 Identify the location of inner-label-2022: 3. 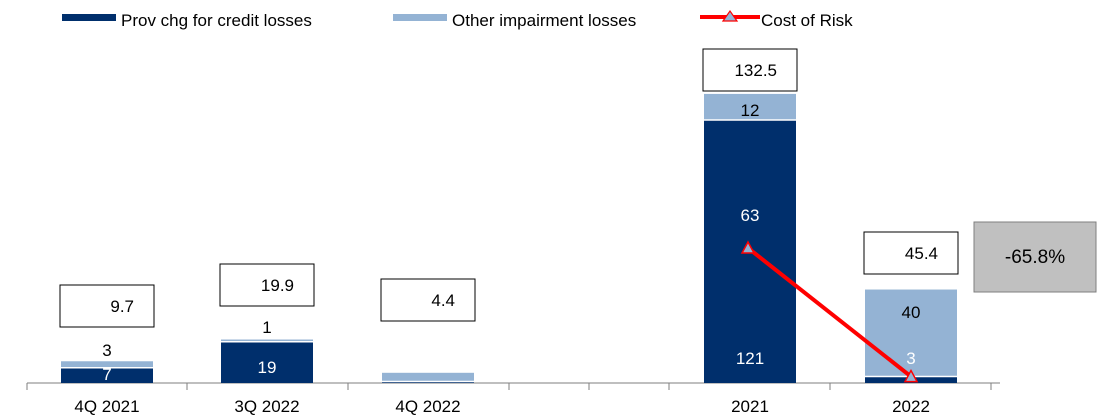
(910, 358).